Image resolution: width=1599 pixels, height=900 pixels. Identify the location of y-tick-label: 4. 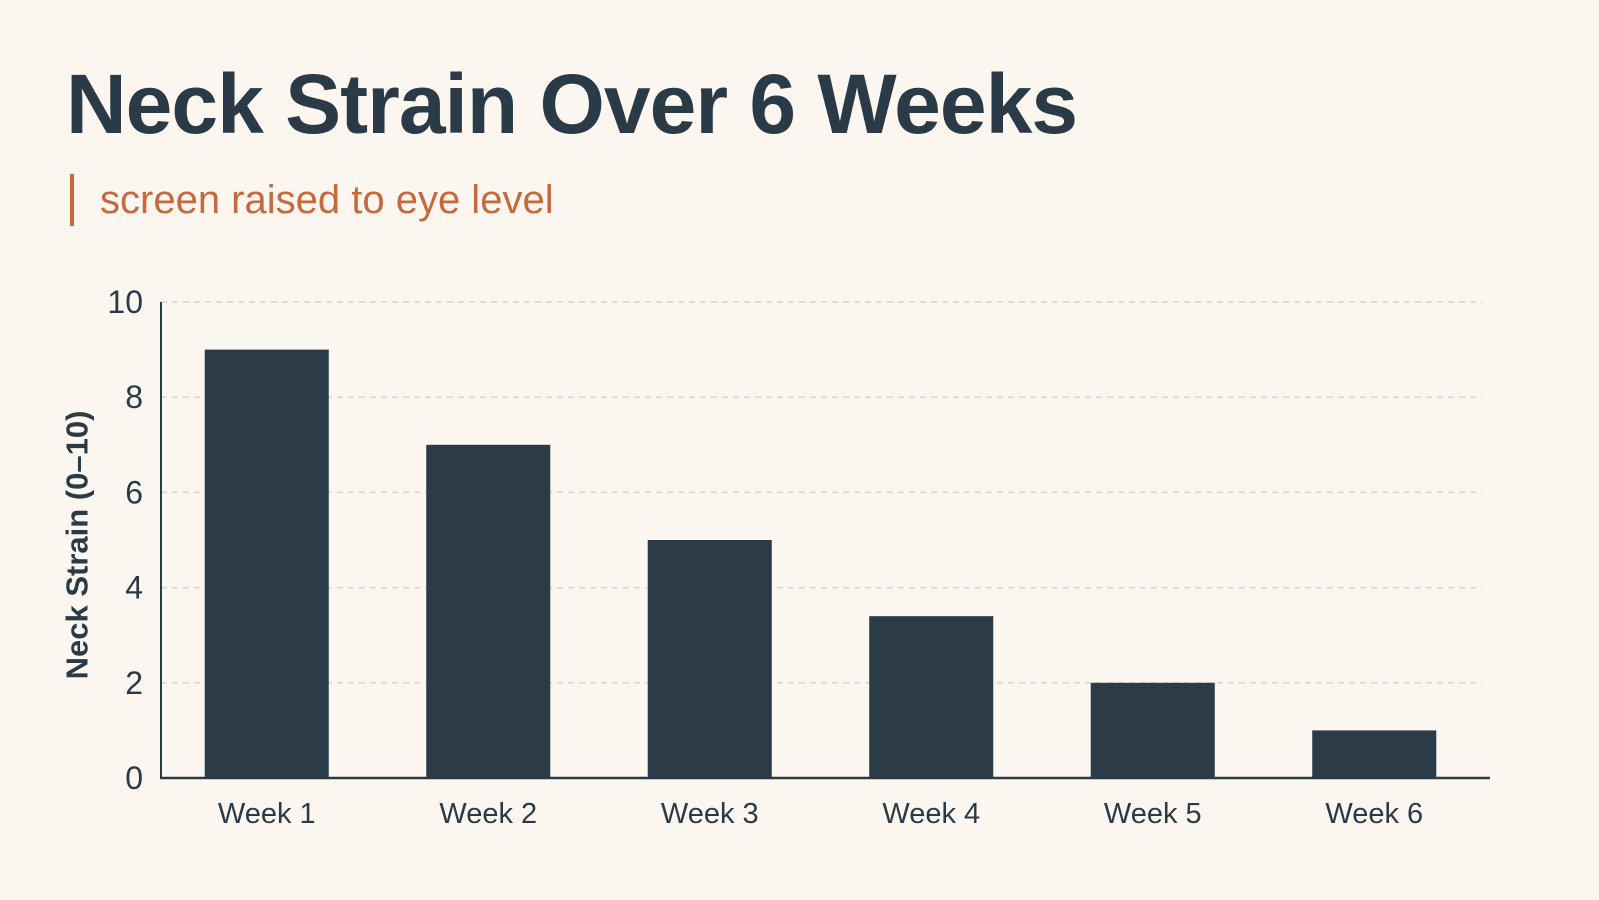
(134, 588).